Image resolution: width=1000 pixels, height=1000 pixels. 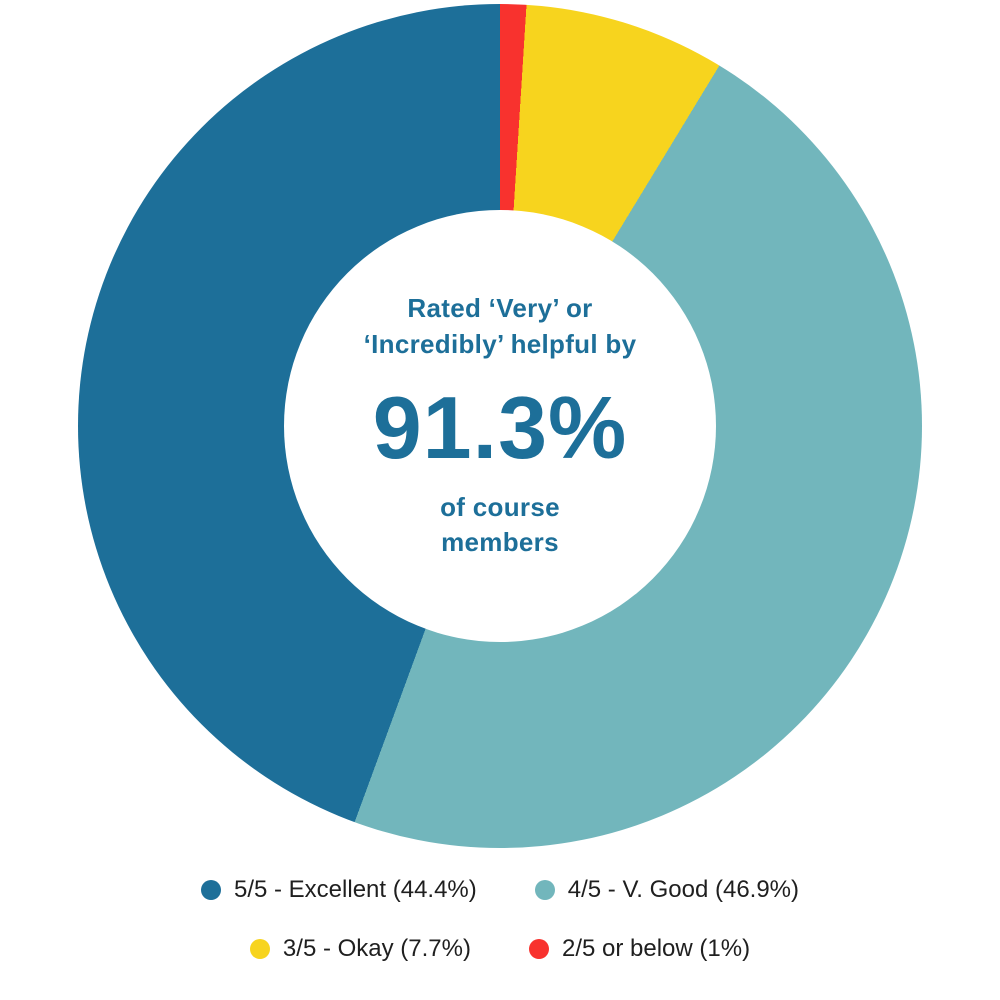 I want to click on center-caption-line1: Rated ‘Very’ or, so click(x=500, y=308).